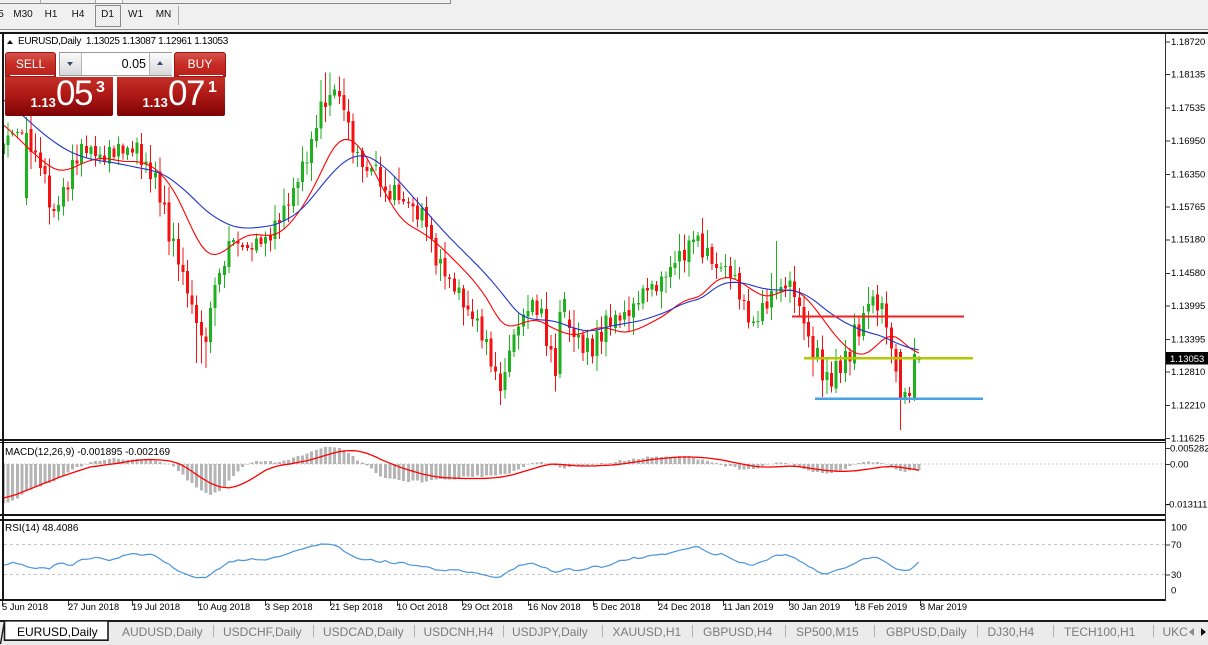  Describe the element at coordinates (1188, 174) in the screenshot. I see `svg-text: 1.16350` at that location.